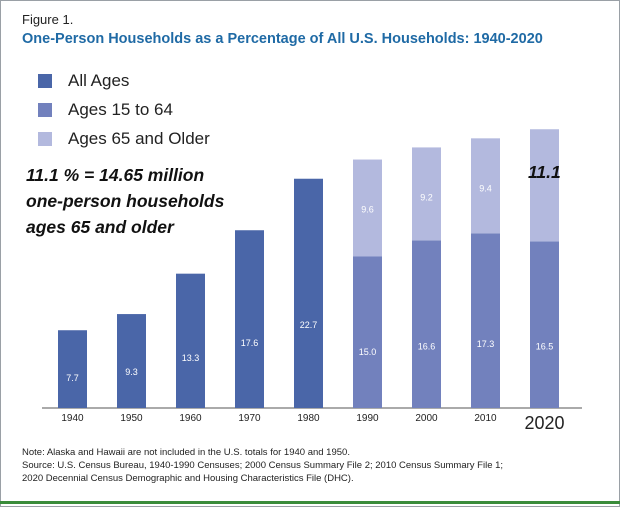  What do you see at coordinates (367, 332) in the screenshot?
I see `bar-ages-15-to-64-1990` at bounding box center [367, 332].